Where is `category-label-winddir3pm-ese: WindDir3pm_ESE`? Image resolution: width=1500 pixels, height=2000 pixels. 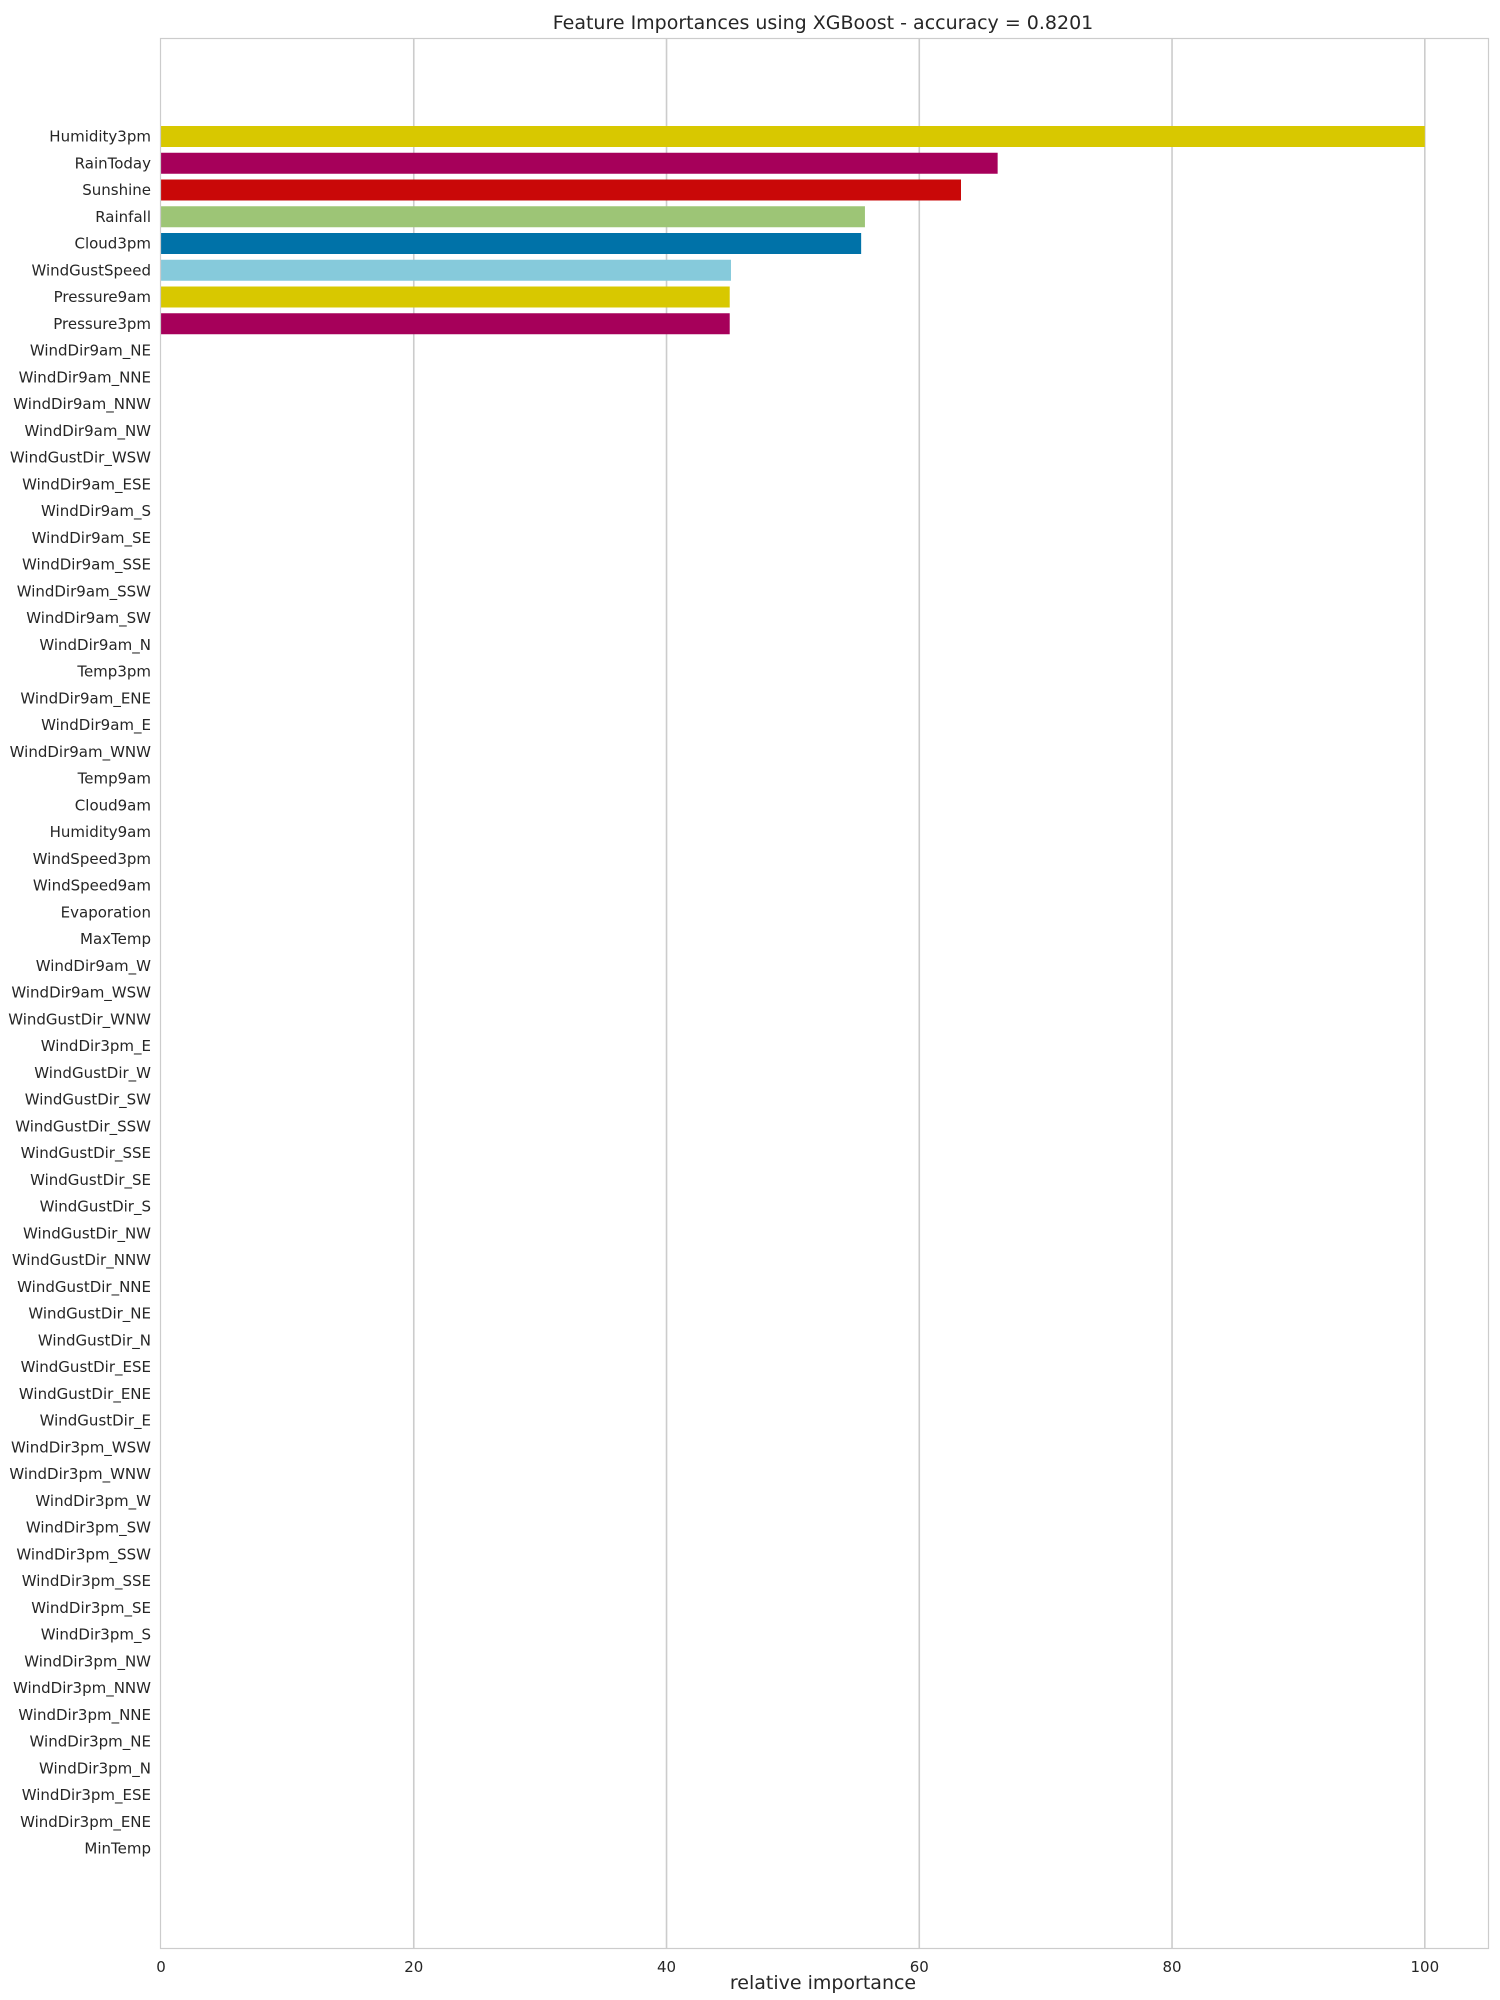 category-label-winddir3pm-ese: WindDir3pm_ESE is located at coordinates (86, 1795).